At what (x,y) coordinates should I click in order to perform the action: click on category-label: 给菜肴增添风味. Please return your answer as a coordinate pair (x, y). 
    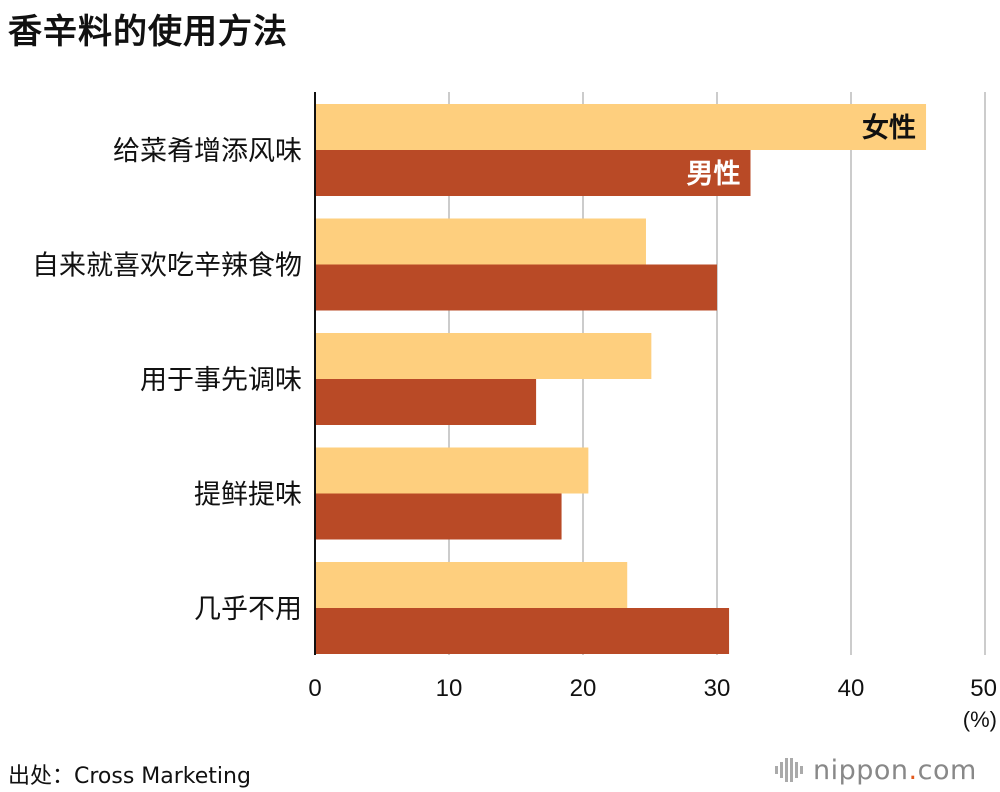
    Looking at the image, I should click on (207, 151).